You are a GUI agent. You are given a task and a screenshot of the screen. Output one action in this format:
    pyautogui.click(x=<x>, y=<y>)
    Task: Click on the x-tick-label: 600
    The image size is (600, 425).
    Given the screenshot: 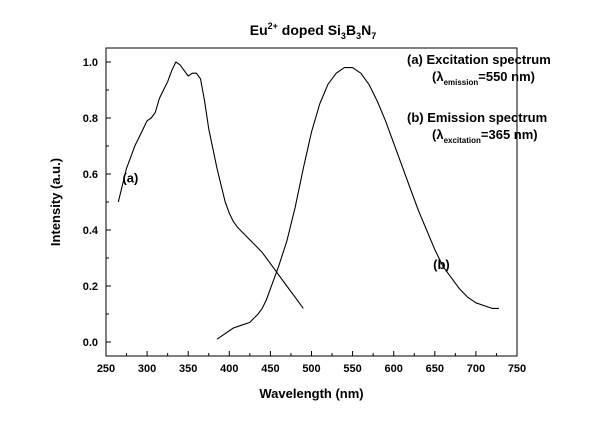 What is the action you would take?
    pyautogui.click(x=394, y=369)
    